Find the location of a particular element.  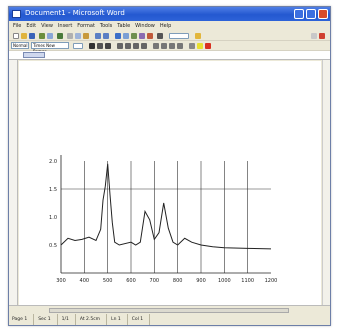

status-section: Sec 1 is located at coordinates (48, 319).